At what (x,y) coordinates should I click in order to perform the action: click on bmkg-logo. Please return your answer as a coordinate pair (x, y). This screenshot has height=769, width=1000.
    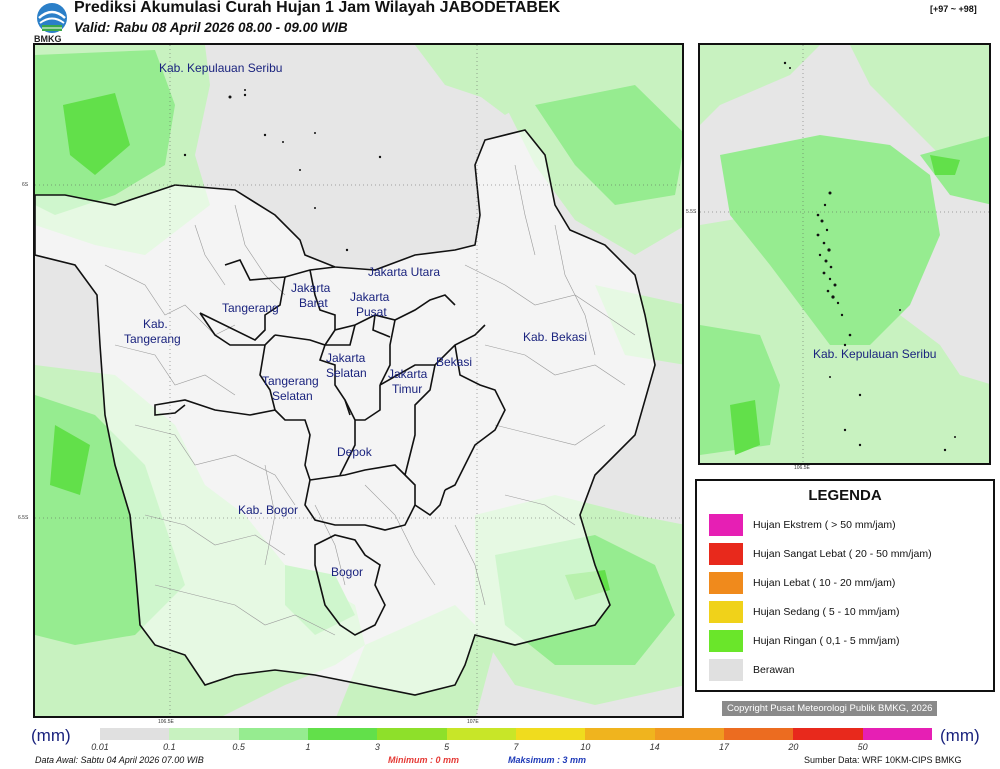
    Looking at the image, I should click on (52, 18).